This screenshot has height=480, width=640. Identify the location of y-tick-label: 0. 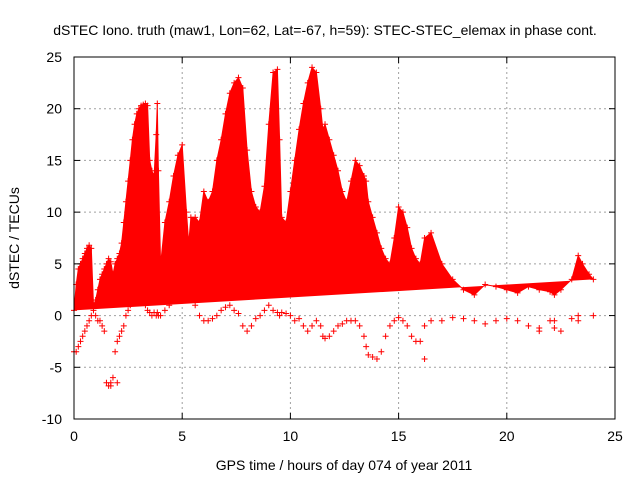
(58, 316).